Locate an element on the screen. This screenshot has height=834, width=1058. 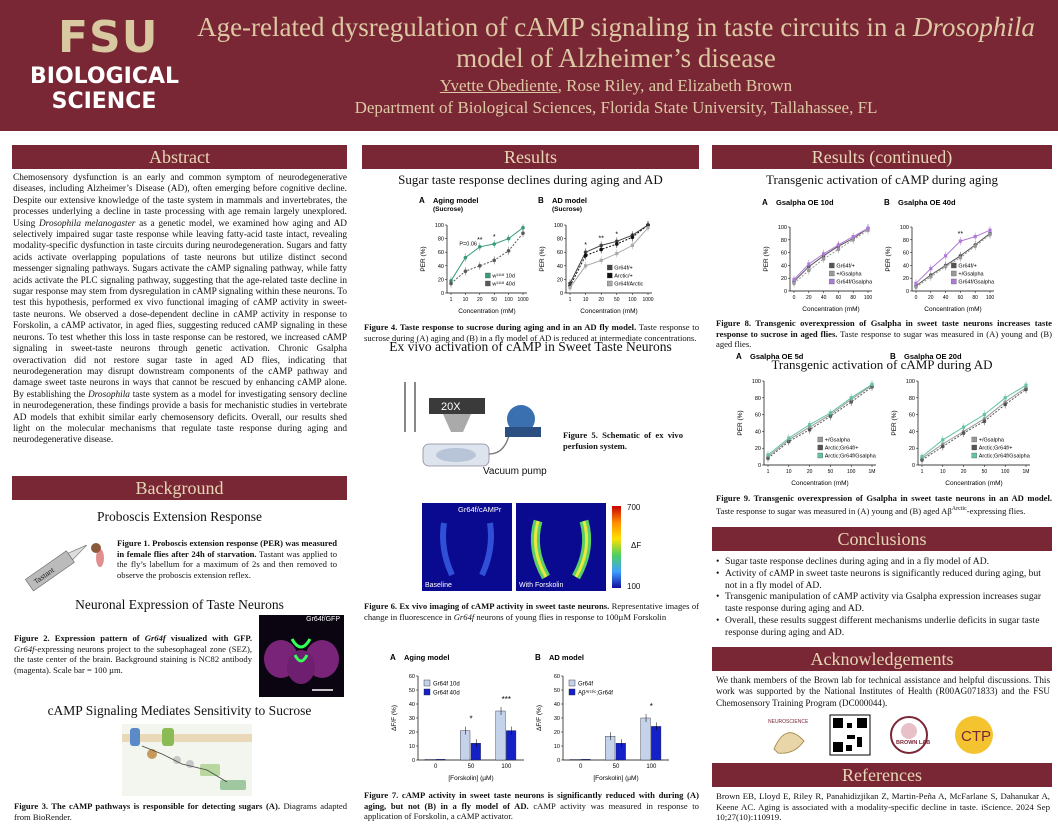
y-tick-label: 30 is located at coordinates (412, 719).